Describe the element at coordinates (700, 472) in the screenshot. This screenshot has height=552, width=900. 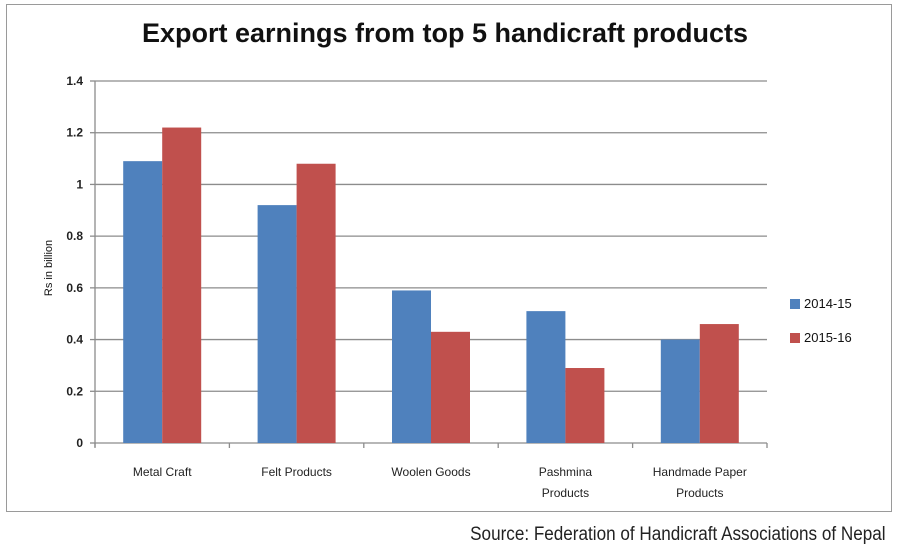
I see `x-tick-label: Handmade Paper` at that location.